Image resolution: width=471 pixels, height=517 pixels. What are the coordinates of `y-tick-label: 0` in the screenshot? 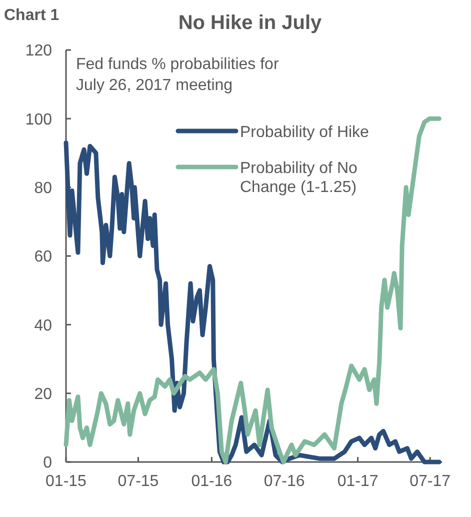 It's located at (47, 463).